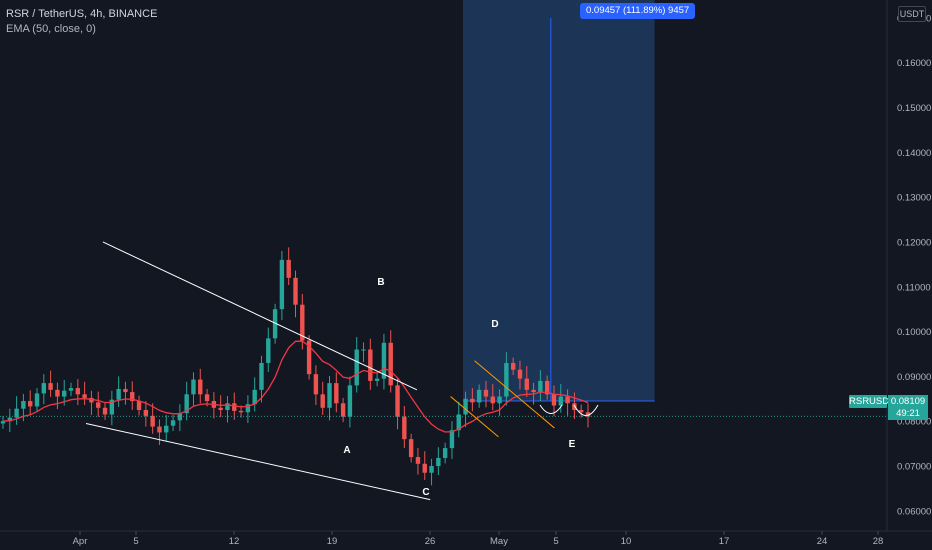  Describe the element at coordinates (912, 14) in the screenshot. I see `currency-unit-button: USDT` at that location.